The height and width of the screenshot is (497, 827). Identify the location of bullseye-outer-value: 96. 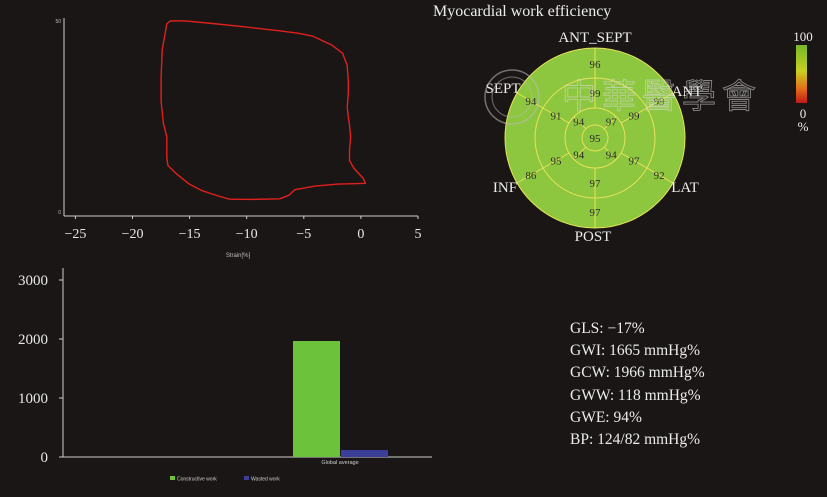
(596, 65).